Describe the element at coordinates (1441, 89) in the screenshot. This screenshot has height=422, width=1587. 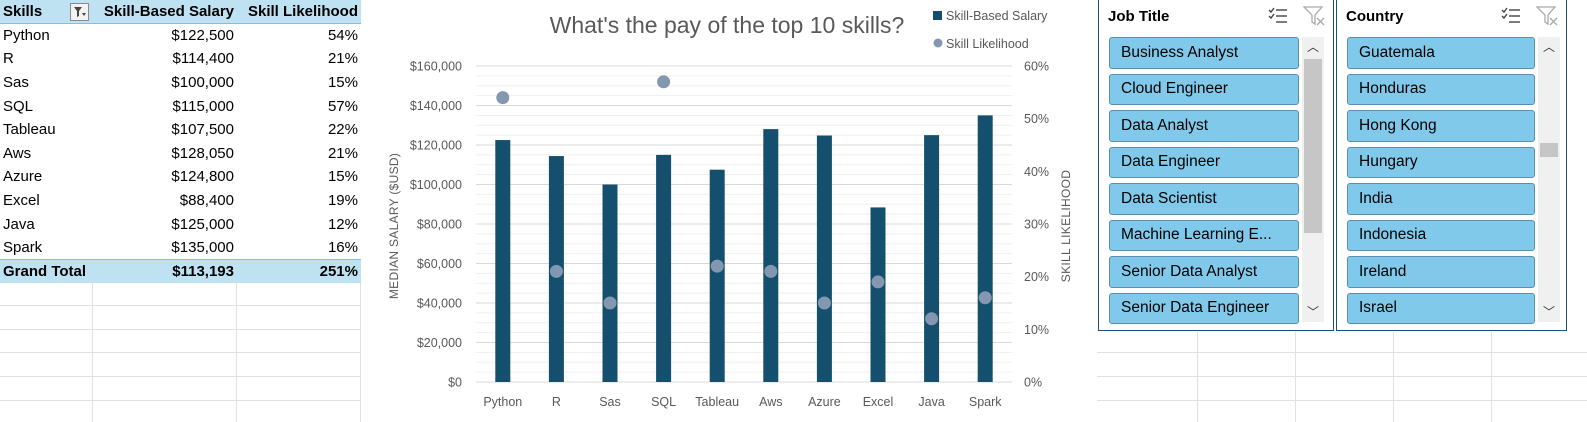
I see `slicer-item: Honduras` at that location.